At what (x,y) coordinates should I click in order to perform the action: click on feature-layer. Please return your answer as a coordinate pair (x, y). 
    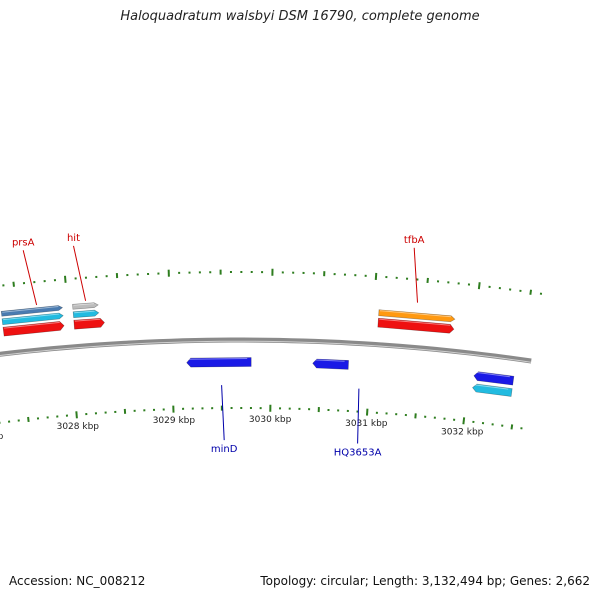
    Looking at the image, I should click on (257, 349).